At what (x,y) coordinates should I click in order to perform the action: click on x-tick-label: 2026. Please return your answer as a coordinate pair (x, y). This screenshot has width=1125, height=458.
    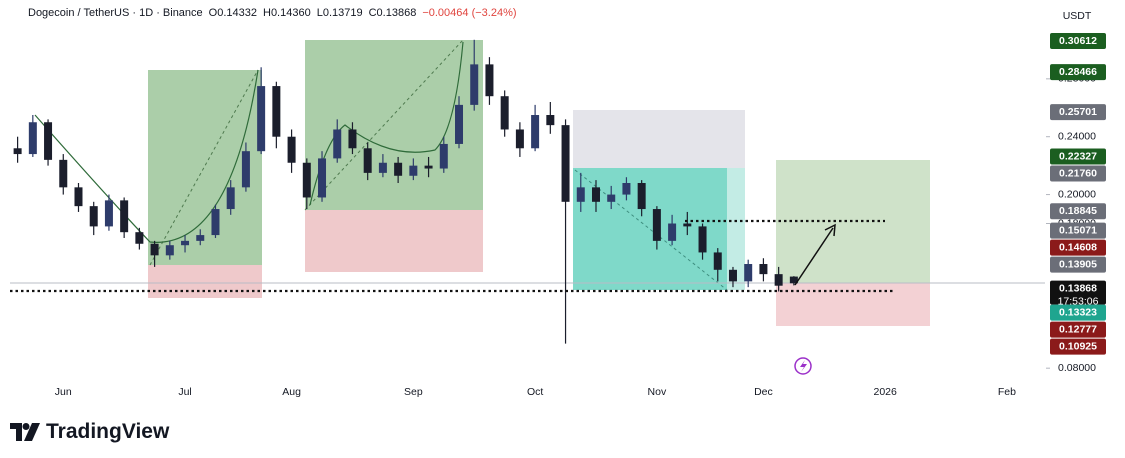
    Looking at the image, I should click on (886, 392).